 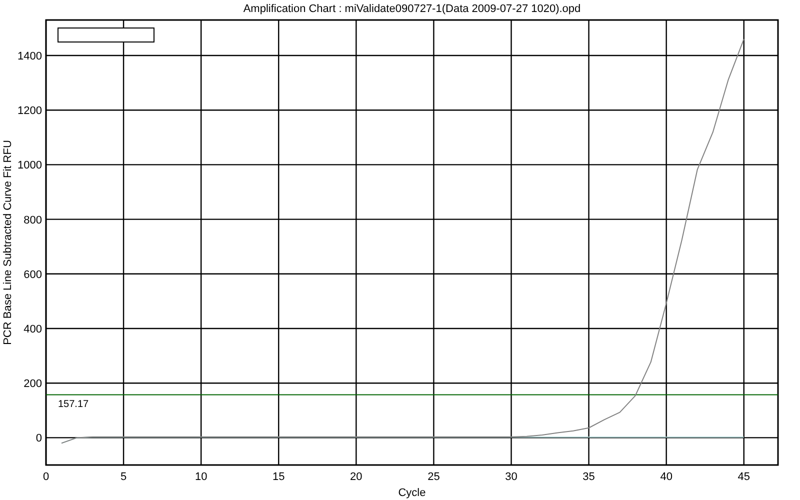 I want to click on x-tick-label: 25, so click(x=434, y=477).